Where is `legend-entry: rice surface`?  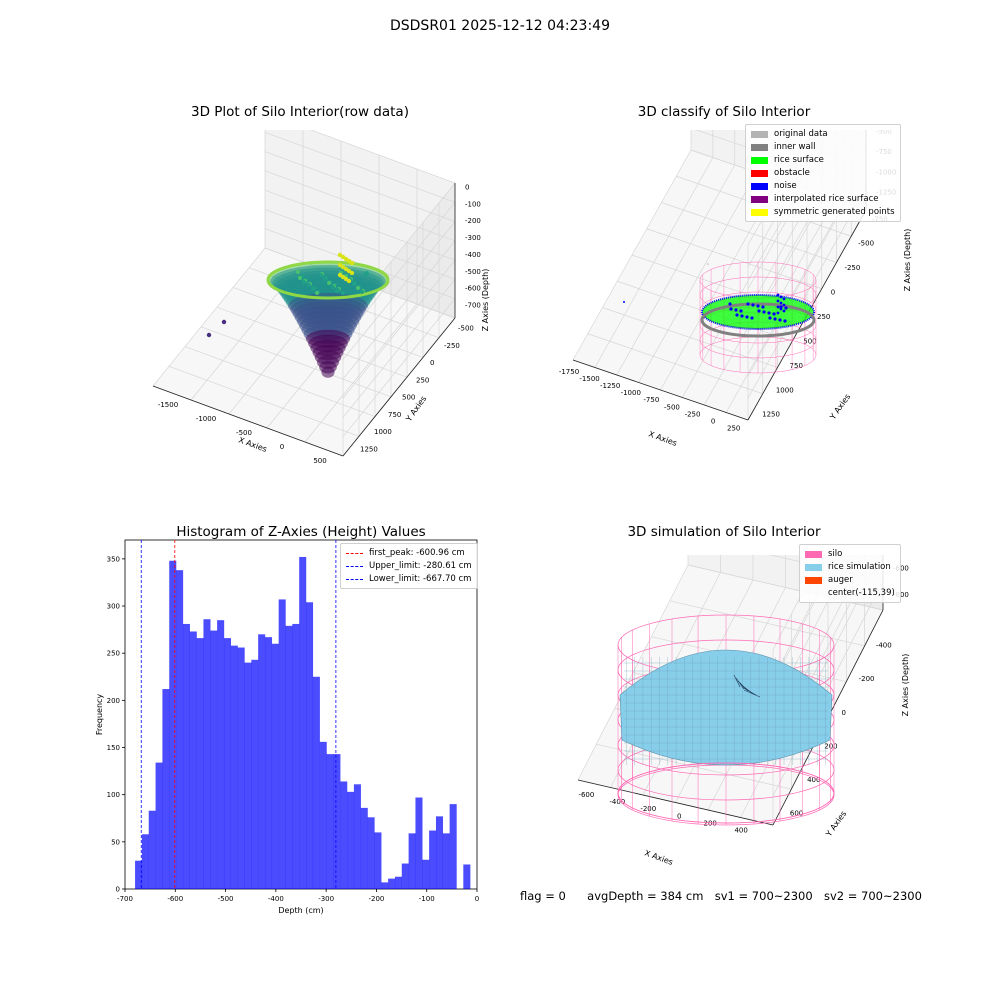
legend-entry: rice surface is located at coordinates (823, 160).